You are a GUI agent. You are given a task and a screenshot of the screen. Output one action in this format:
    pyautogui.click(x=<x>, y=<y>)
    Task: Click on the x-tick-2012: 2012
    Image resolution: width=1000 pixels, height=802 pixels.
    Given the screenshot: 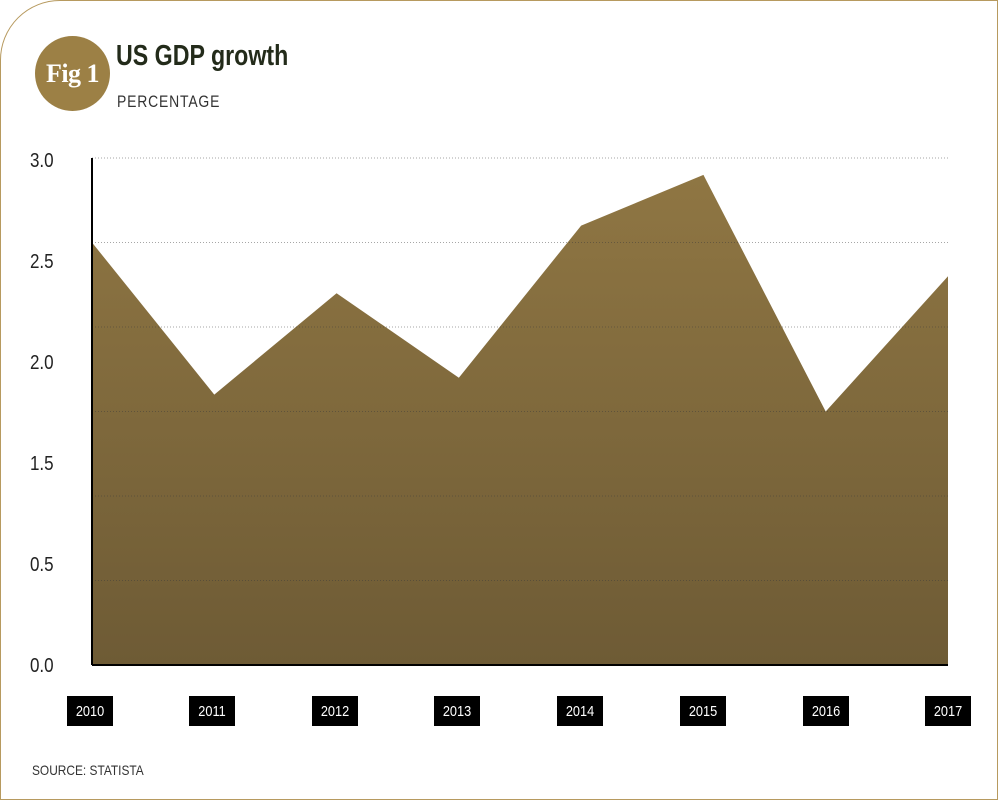 What is the action you would take?
    pyautogui.click(x=335, y=711)
    